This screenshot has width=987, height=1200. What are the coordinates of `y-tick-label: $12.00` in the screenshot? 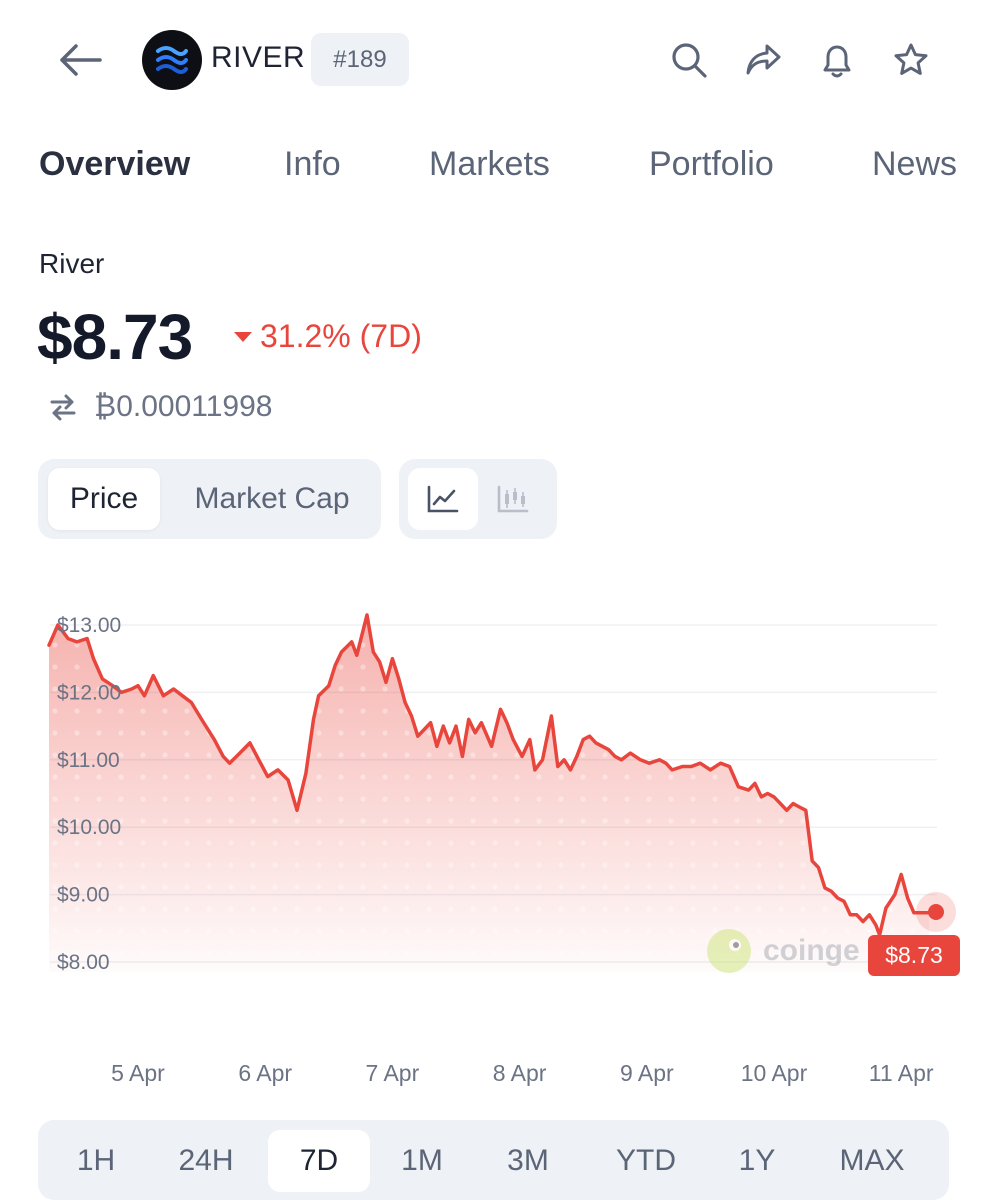 It's located at (89, 692).